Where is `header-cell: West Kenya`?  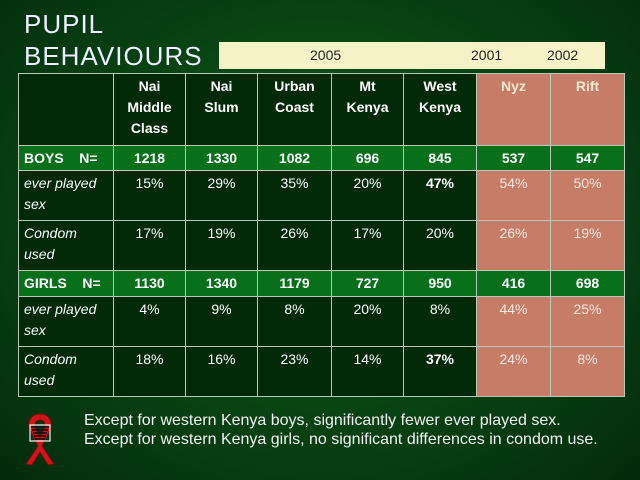 header-cell: West Kenya is located at coordinates (440, 109).